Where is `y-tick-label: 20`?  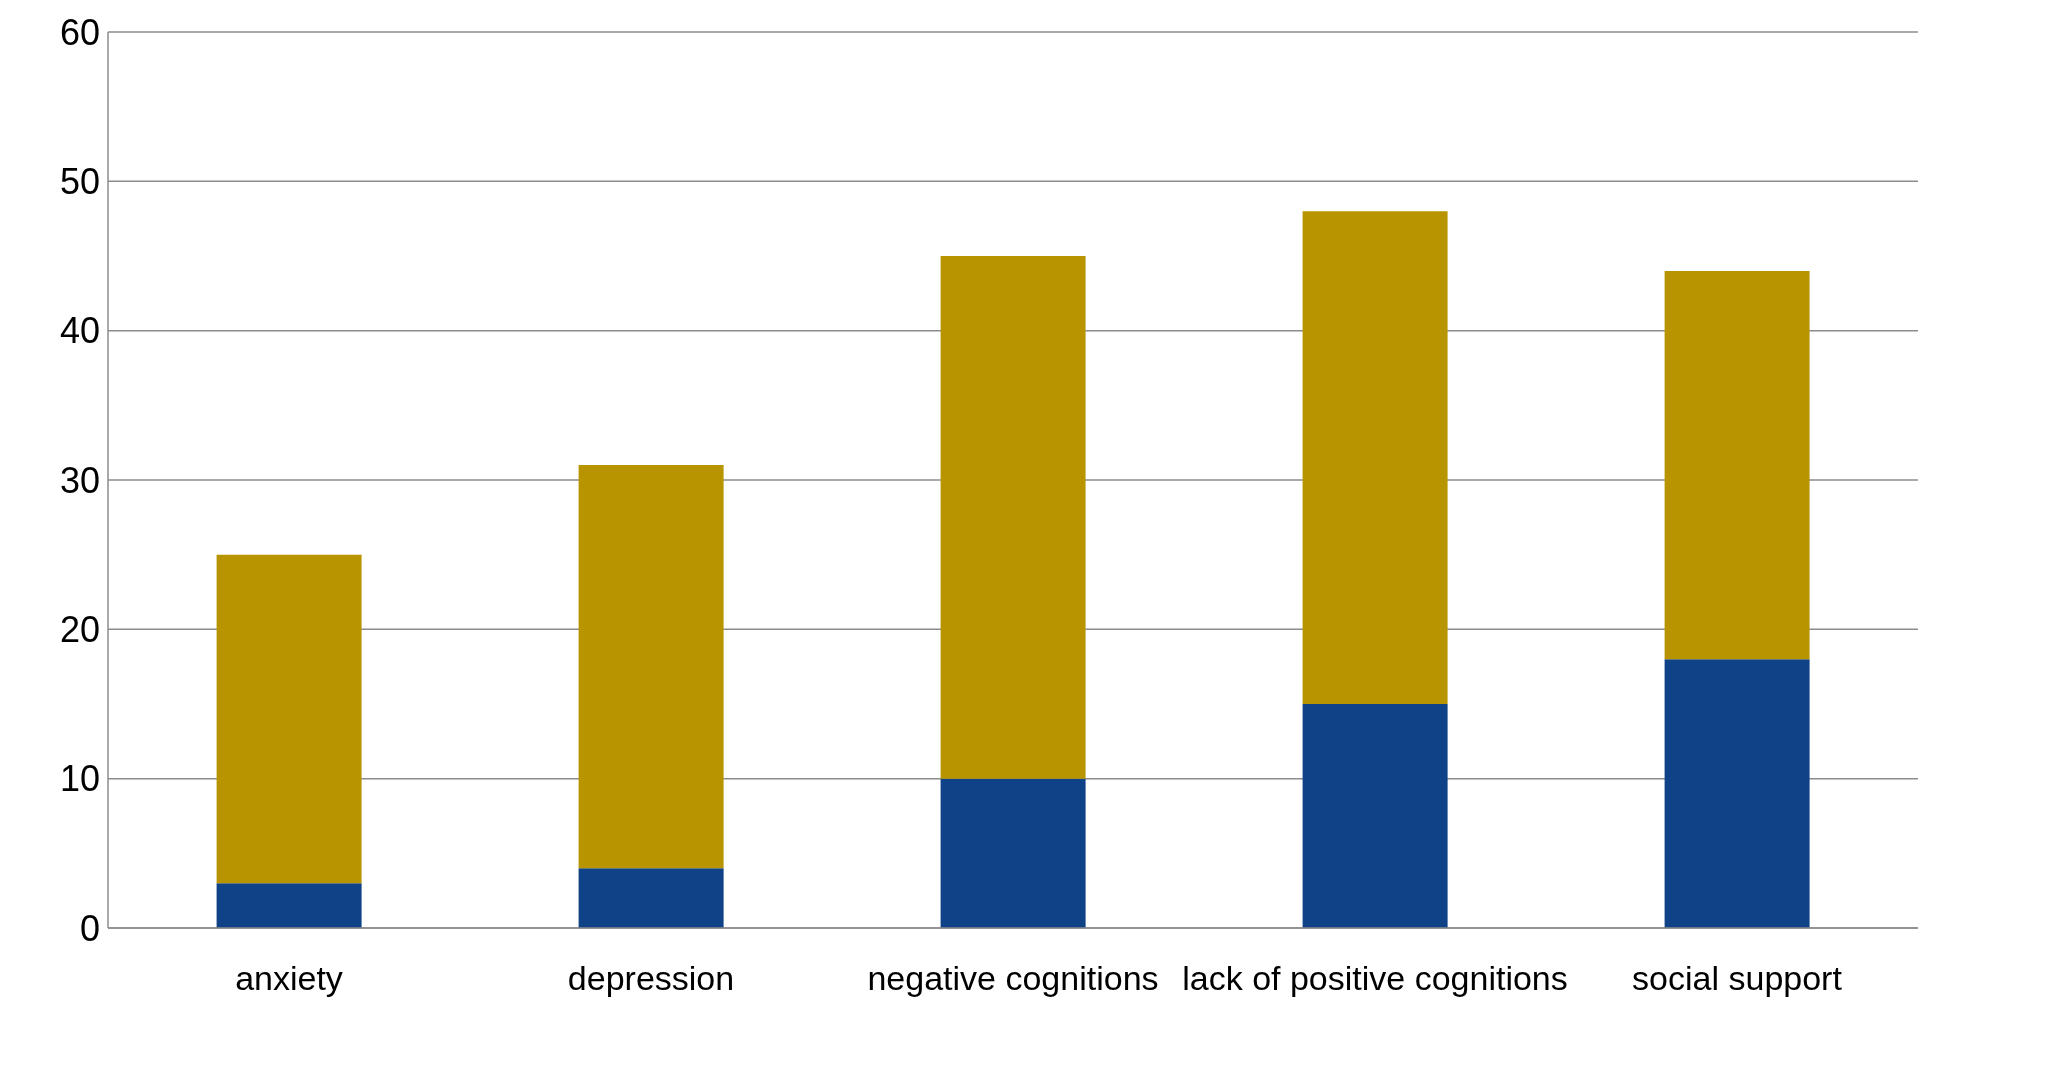
y-tick-label: 20 is located at coordinates (79, 630).